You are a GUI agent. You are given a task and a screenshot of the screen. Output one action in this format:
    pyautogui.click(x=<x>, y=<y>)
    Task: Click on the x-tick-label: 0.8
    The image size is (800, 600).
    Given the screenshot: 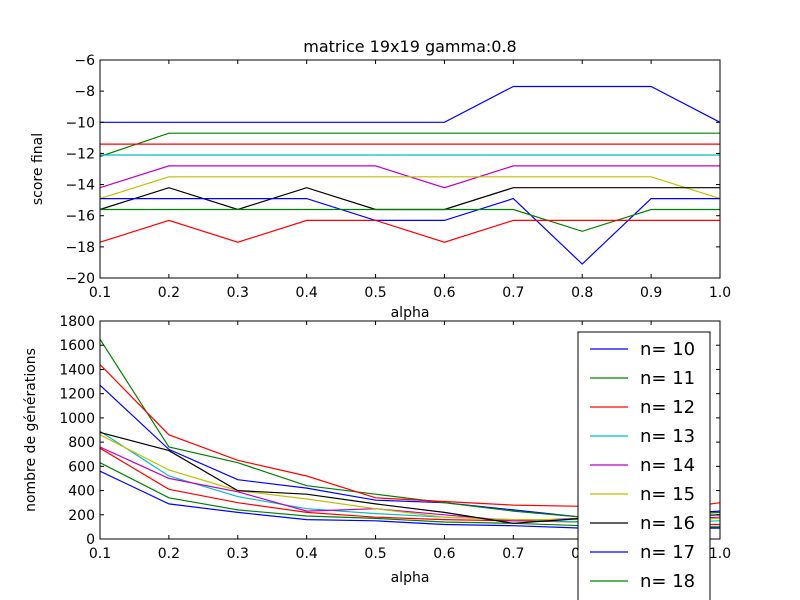 What is the action you would take?
    pyautogui.click(x=582, y=293)
    